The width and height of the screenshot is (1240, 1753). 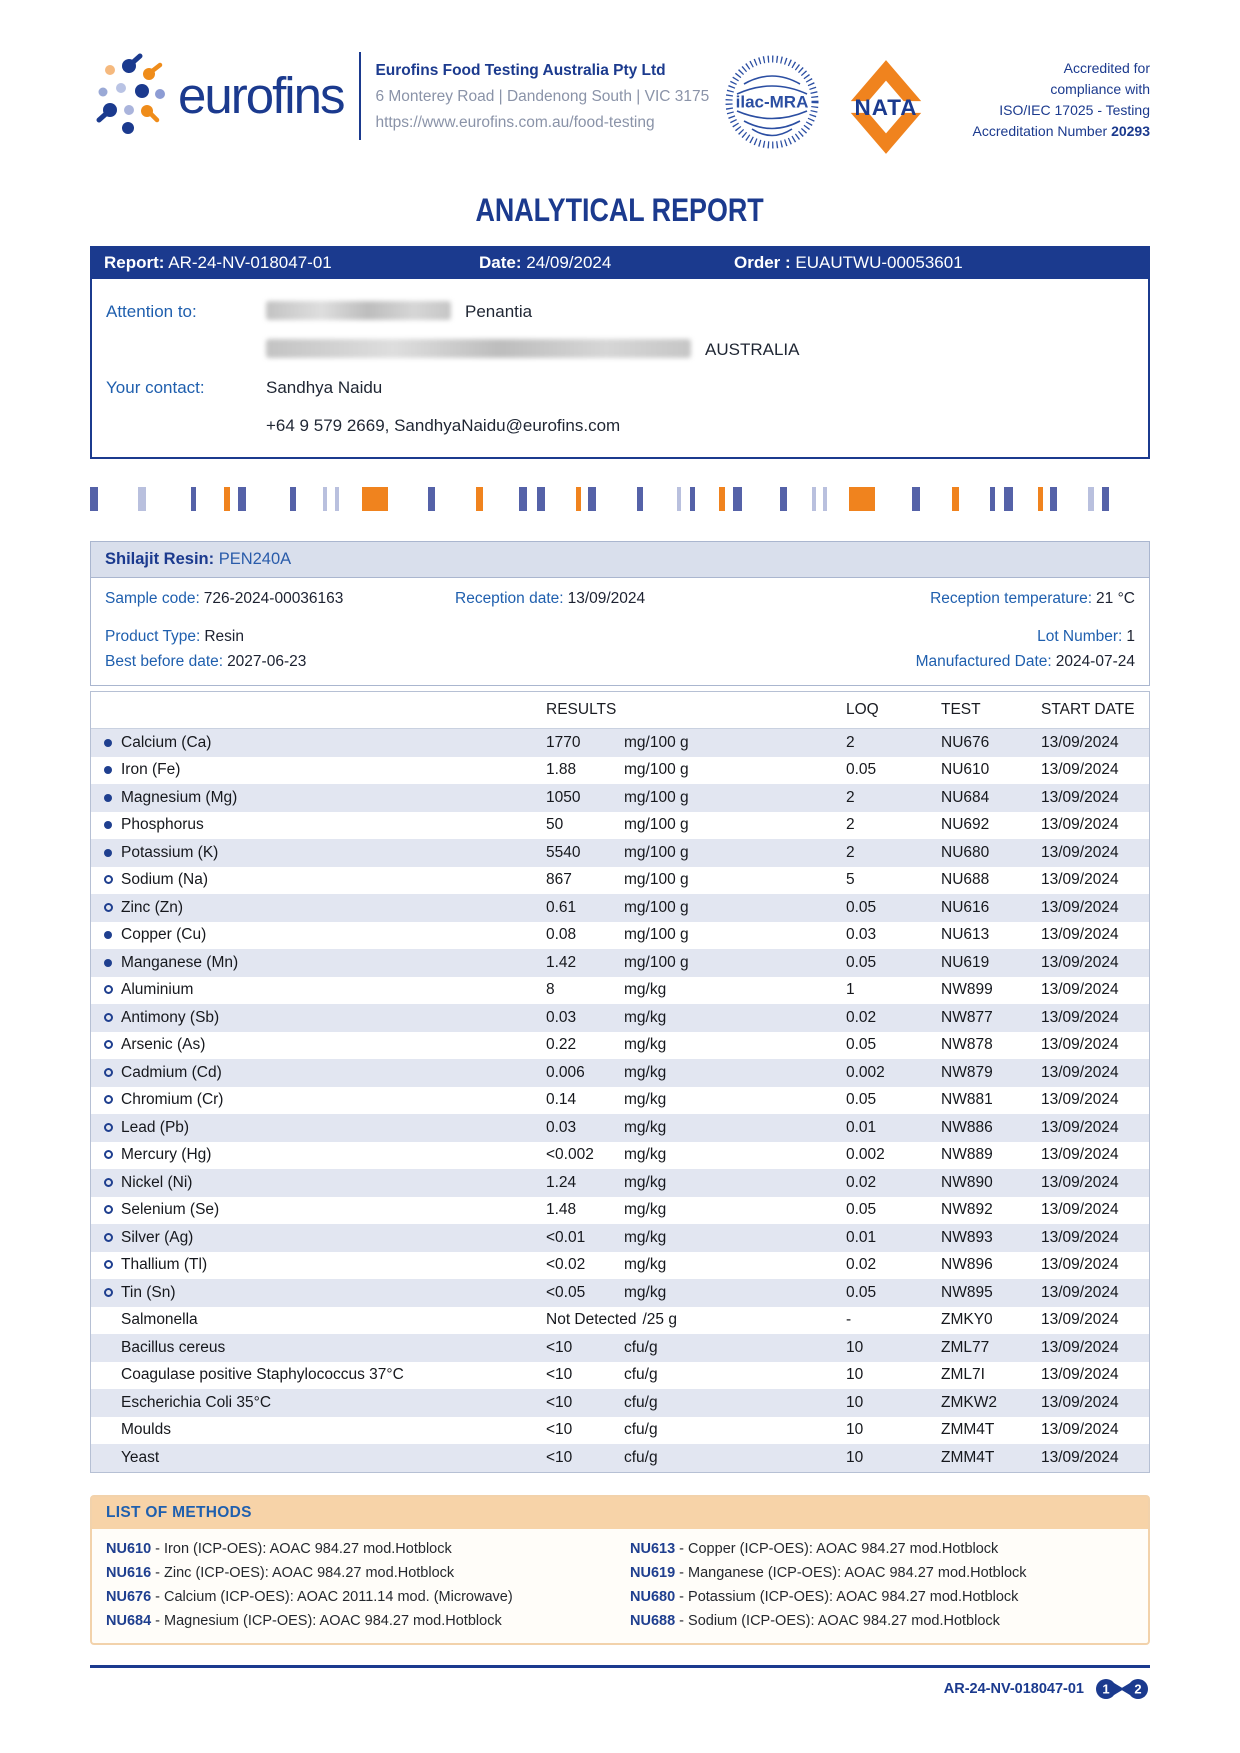 I want to click on analyte-name: Cadmium (Cd), so click(x=171, y=1072).